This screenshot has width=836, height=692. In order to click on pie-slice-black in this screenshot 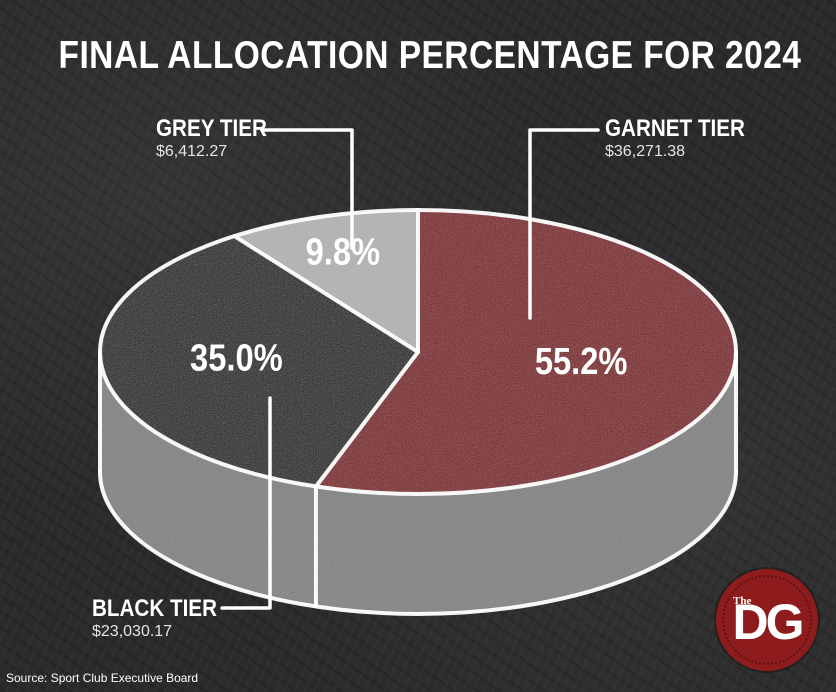, I will do `click(259, 361)`.